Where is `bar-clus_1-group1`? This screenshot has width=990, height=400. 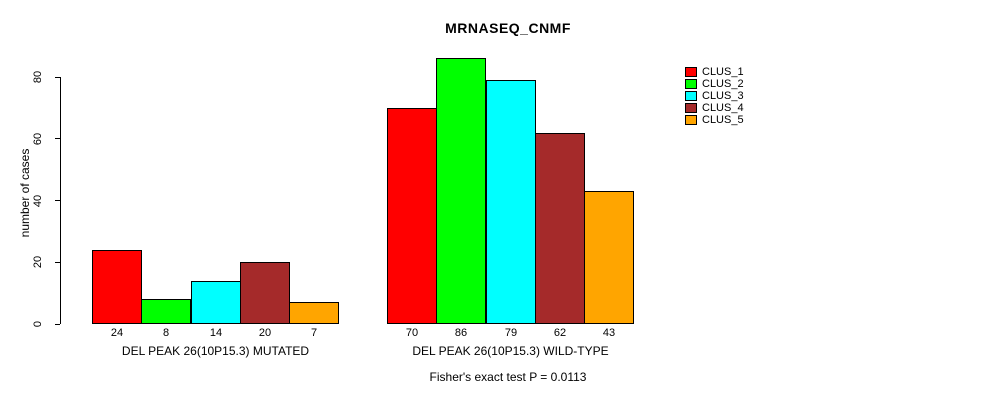 bar-clus_1-group1 is located at coordinates (117, 287).